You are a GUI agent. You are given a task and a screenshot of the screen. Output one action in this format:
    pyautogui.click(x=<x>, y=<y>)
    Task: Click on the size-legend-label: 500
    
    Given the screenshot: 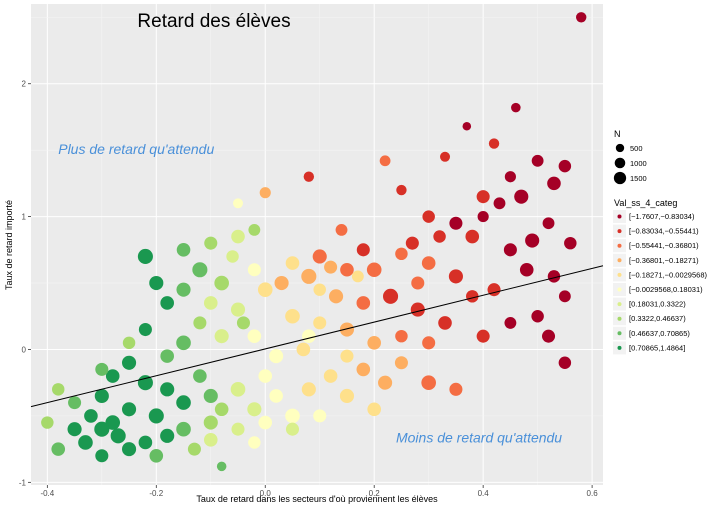 What is the action you would take?
    pyautogui.click(x=636, y=148)
    